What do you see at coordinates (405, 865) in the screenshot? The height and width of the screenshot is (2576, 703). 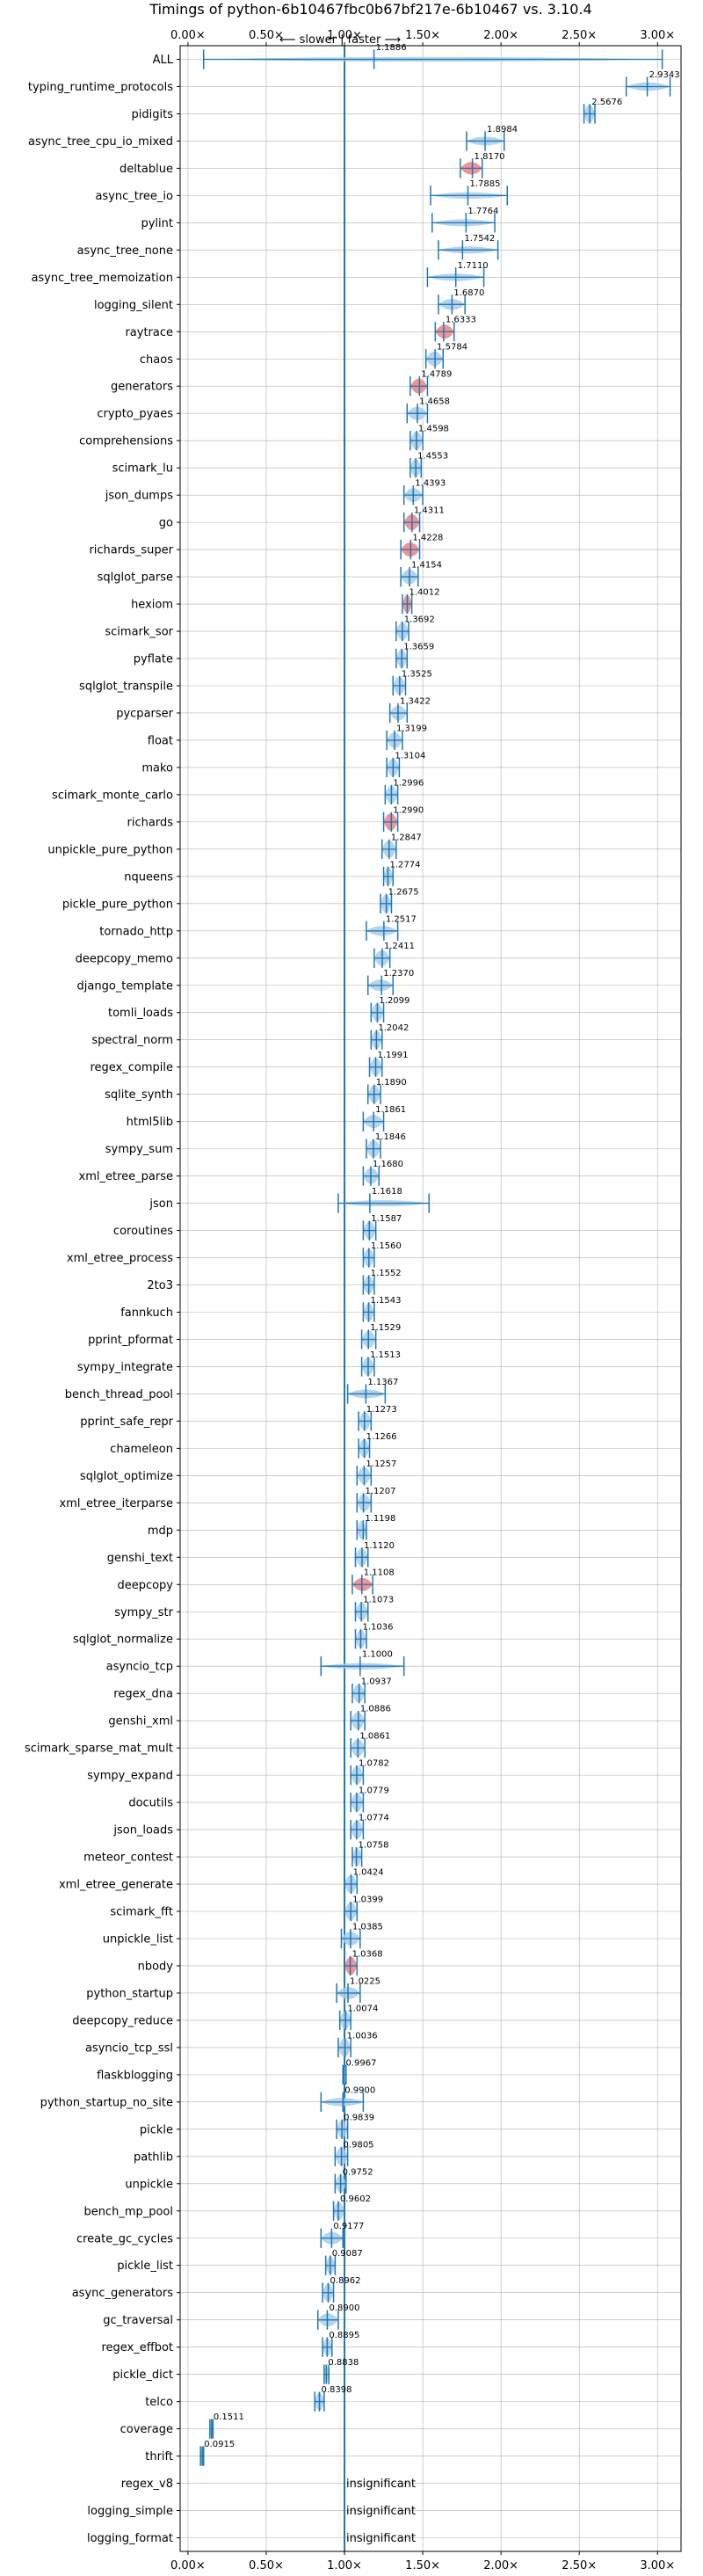 I see `value-label: 1.2774` at bounding box center [405, 865].